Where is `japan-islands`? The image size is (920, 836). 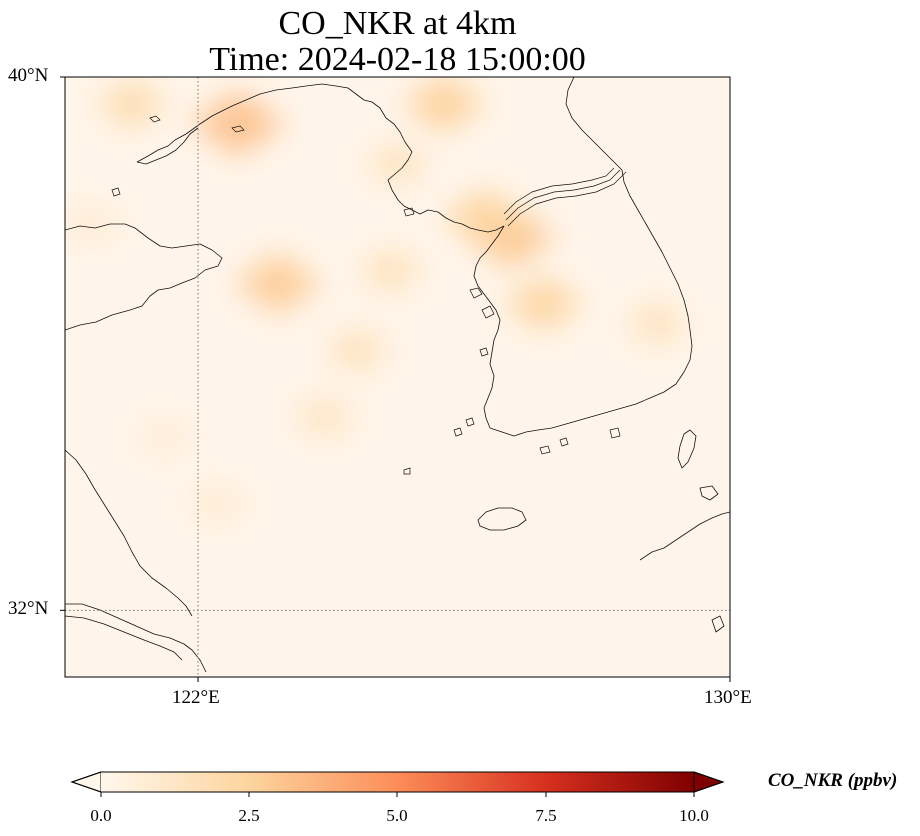
japan-islands is located at coordinates (709, 493).